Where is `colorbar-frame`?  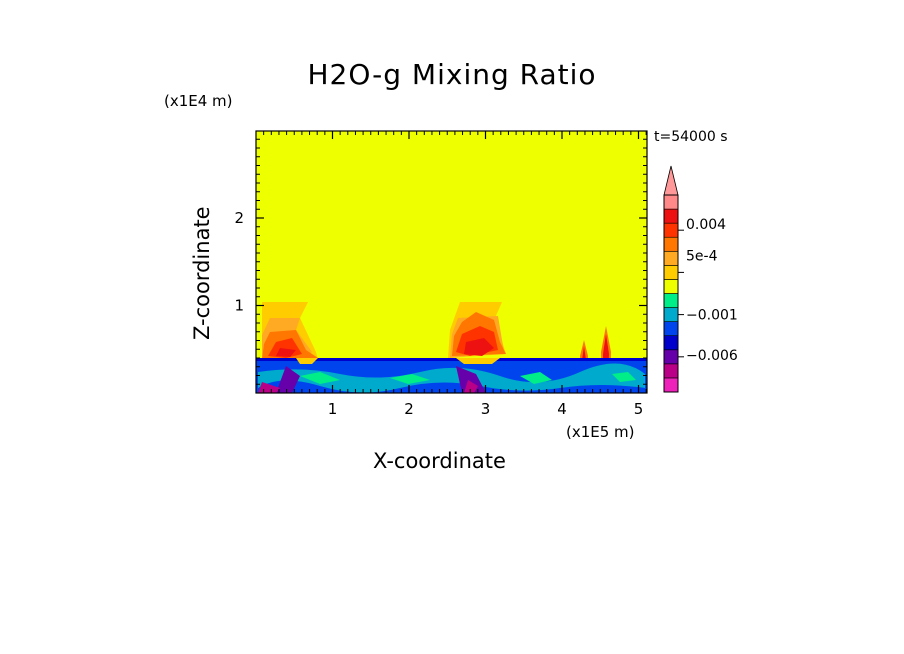
colorbar-frame is located at coordinates (671, 293).